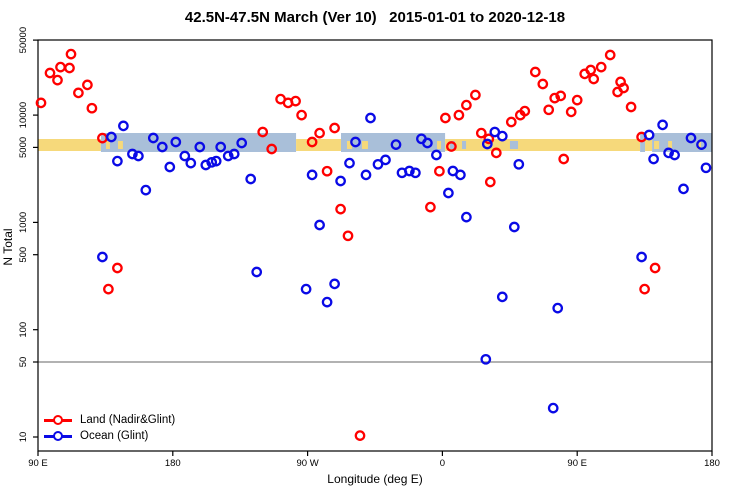 The image size is (750, 500). Describe the element at coordinates (128, 420) in the screenshot. I see `legend-label-land: Land (Nadir&Glint)` at that location.